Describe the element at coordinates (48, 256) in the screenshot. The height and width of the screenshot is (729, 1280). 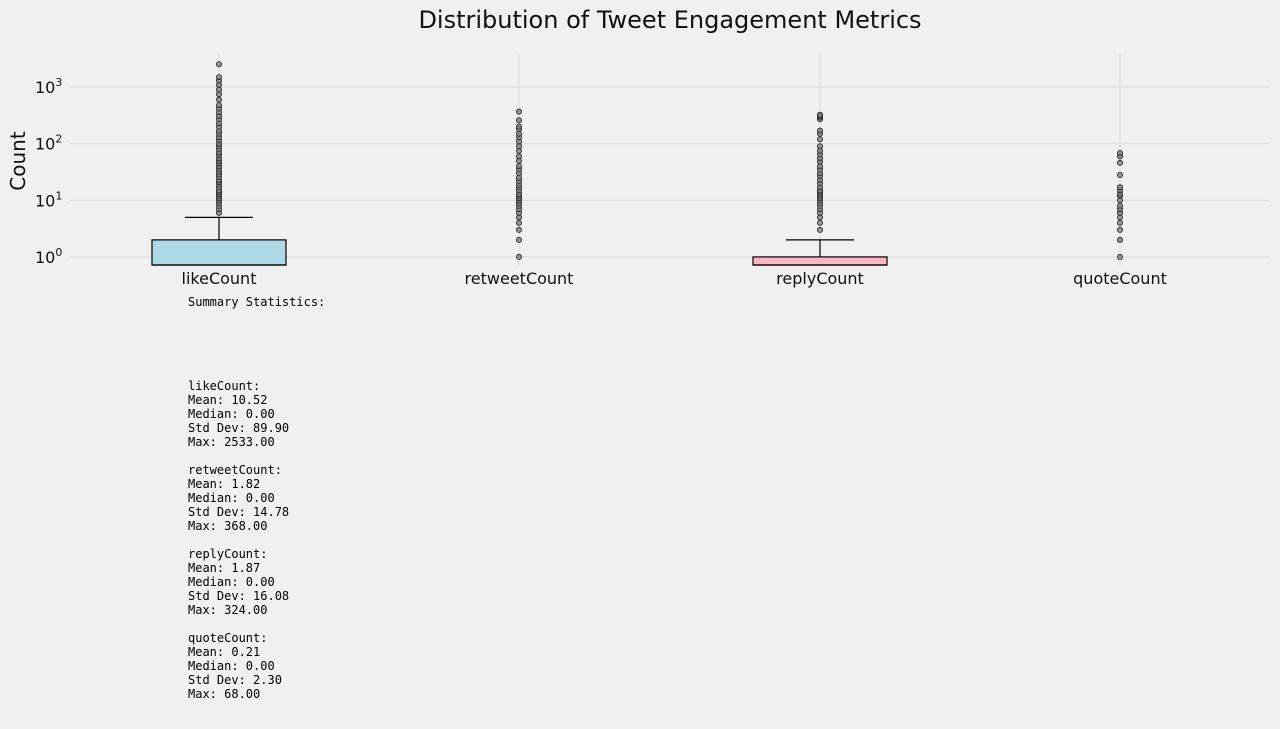
I see `y-tick-label: 10⁰` at that location.